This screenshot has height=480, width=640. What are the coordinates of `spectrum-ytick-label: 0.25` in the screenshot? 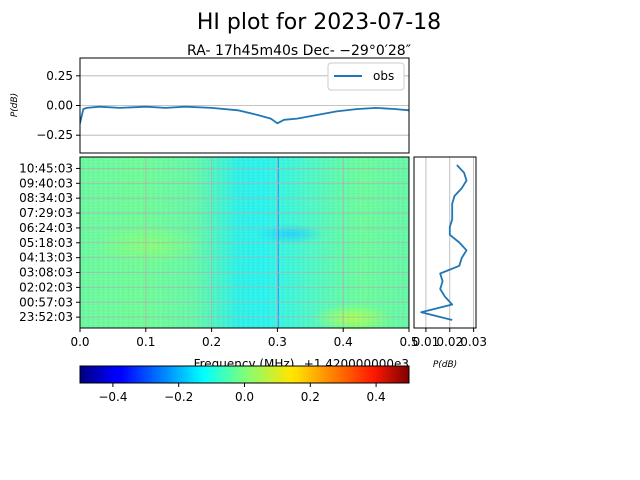 It's located at (59, 76).